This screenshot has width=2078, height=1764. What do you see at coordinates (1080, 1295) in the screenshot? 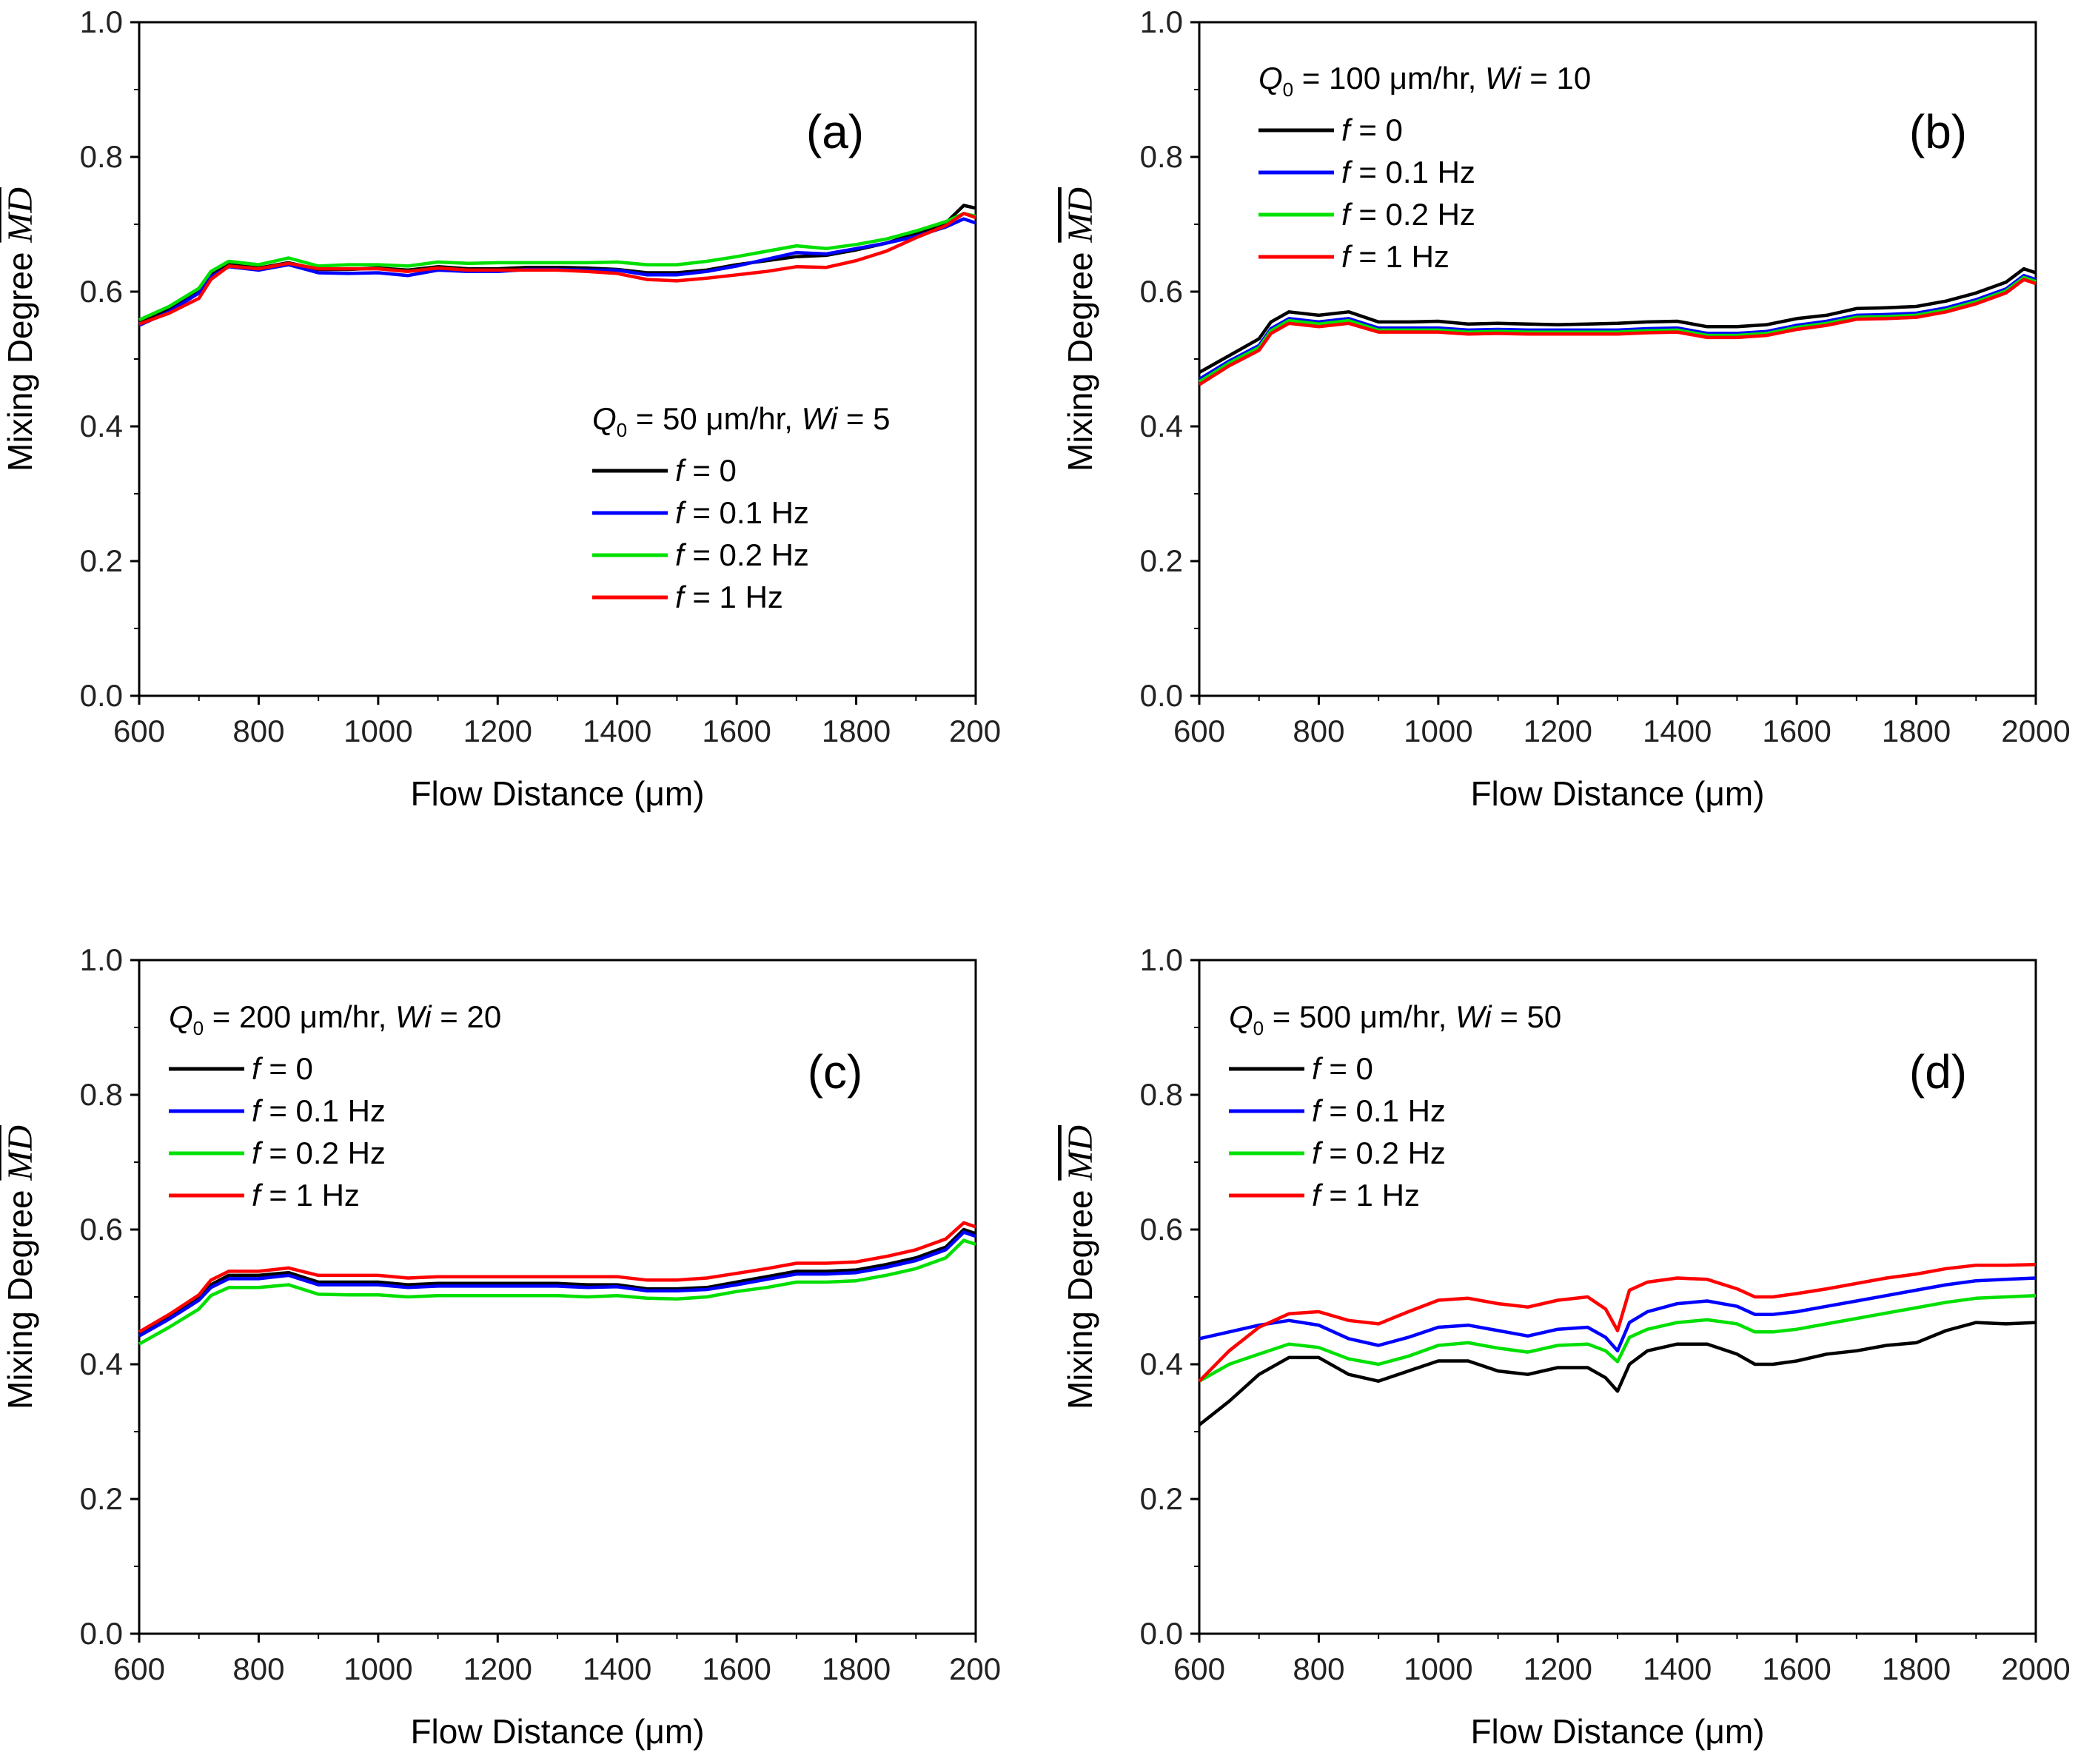
I see `y-axis-label-text: Mixing Degree` at bounding box center [1080, 1295].